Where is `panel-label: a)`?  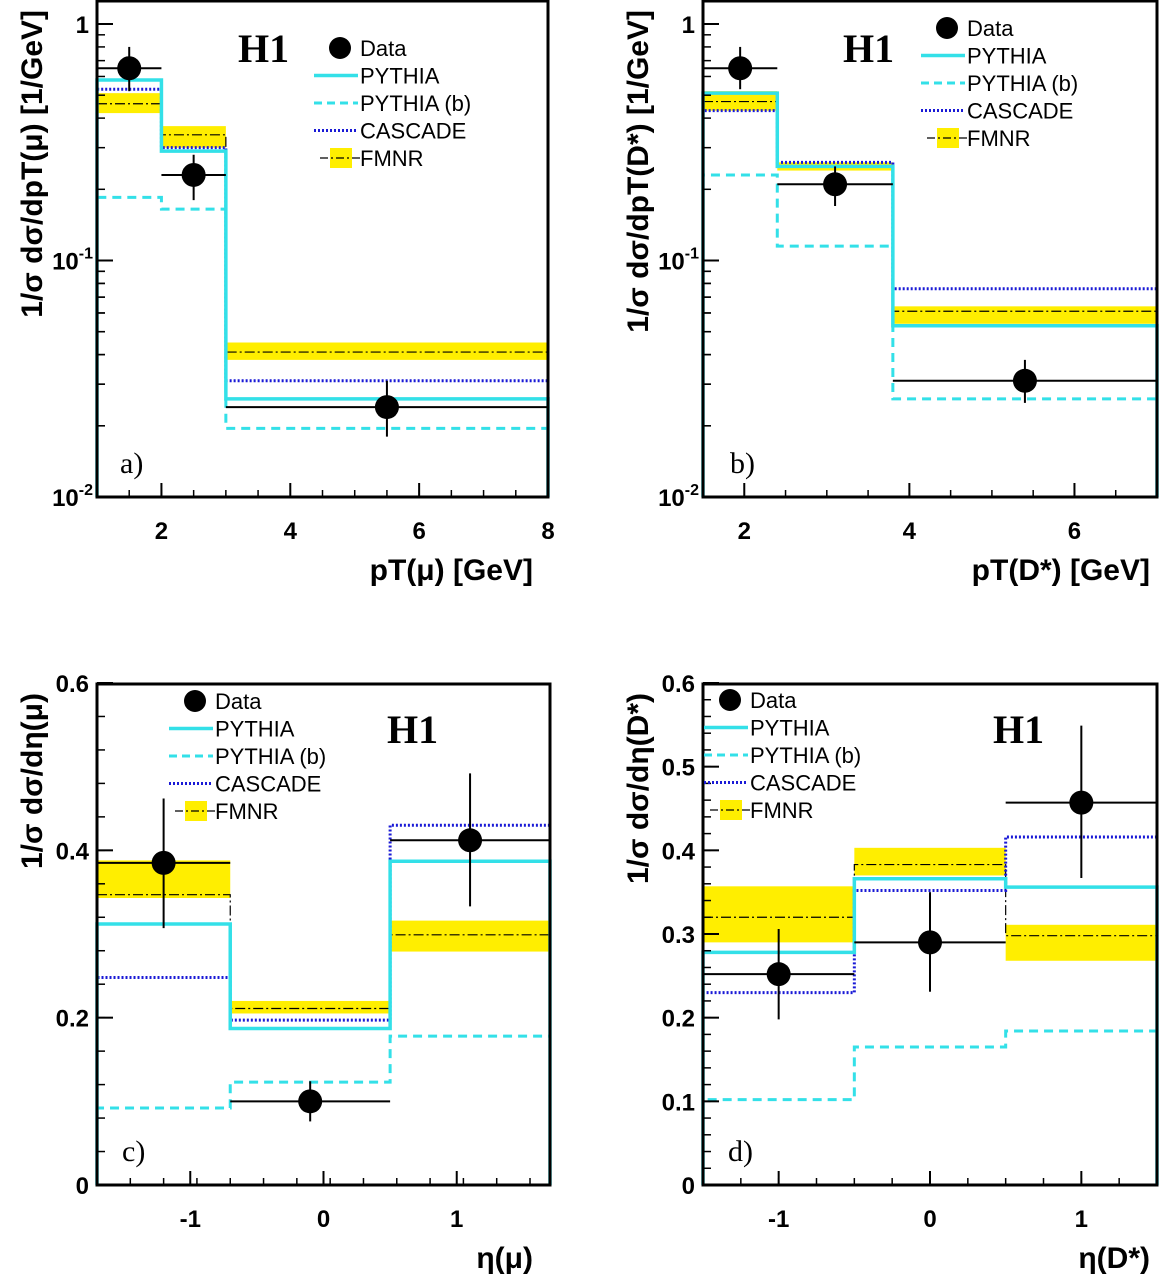 panel-label: a) is located at coordinates (131, 463).